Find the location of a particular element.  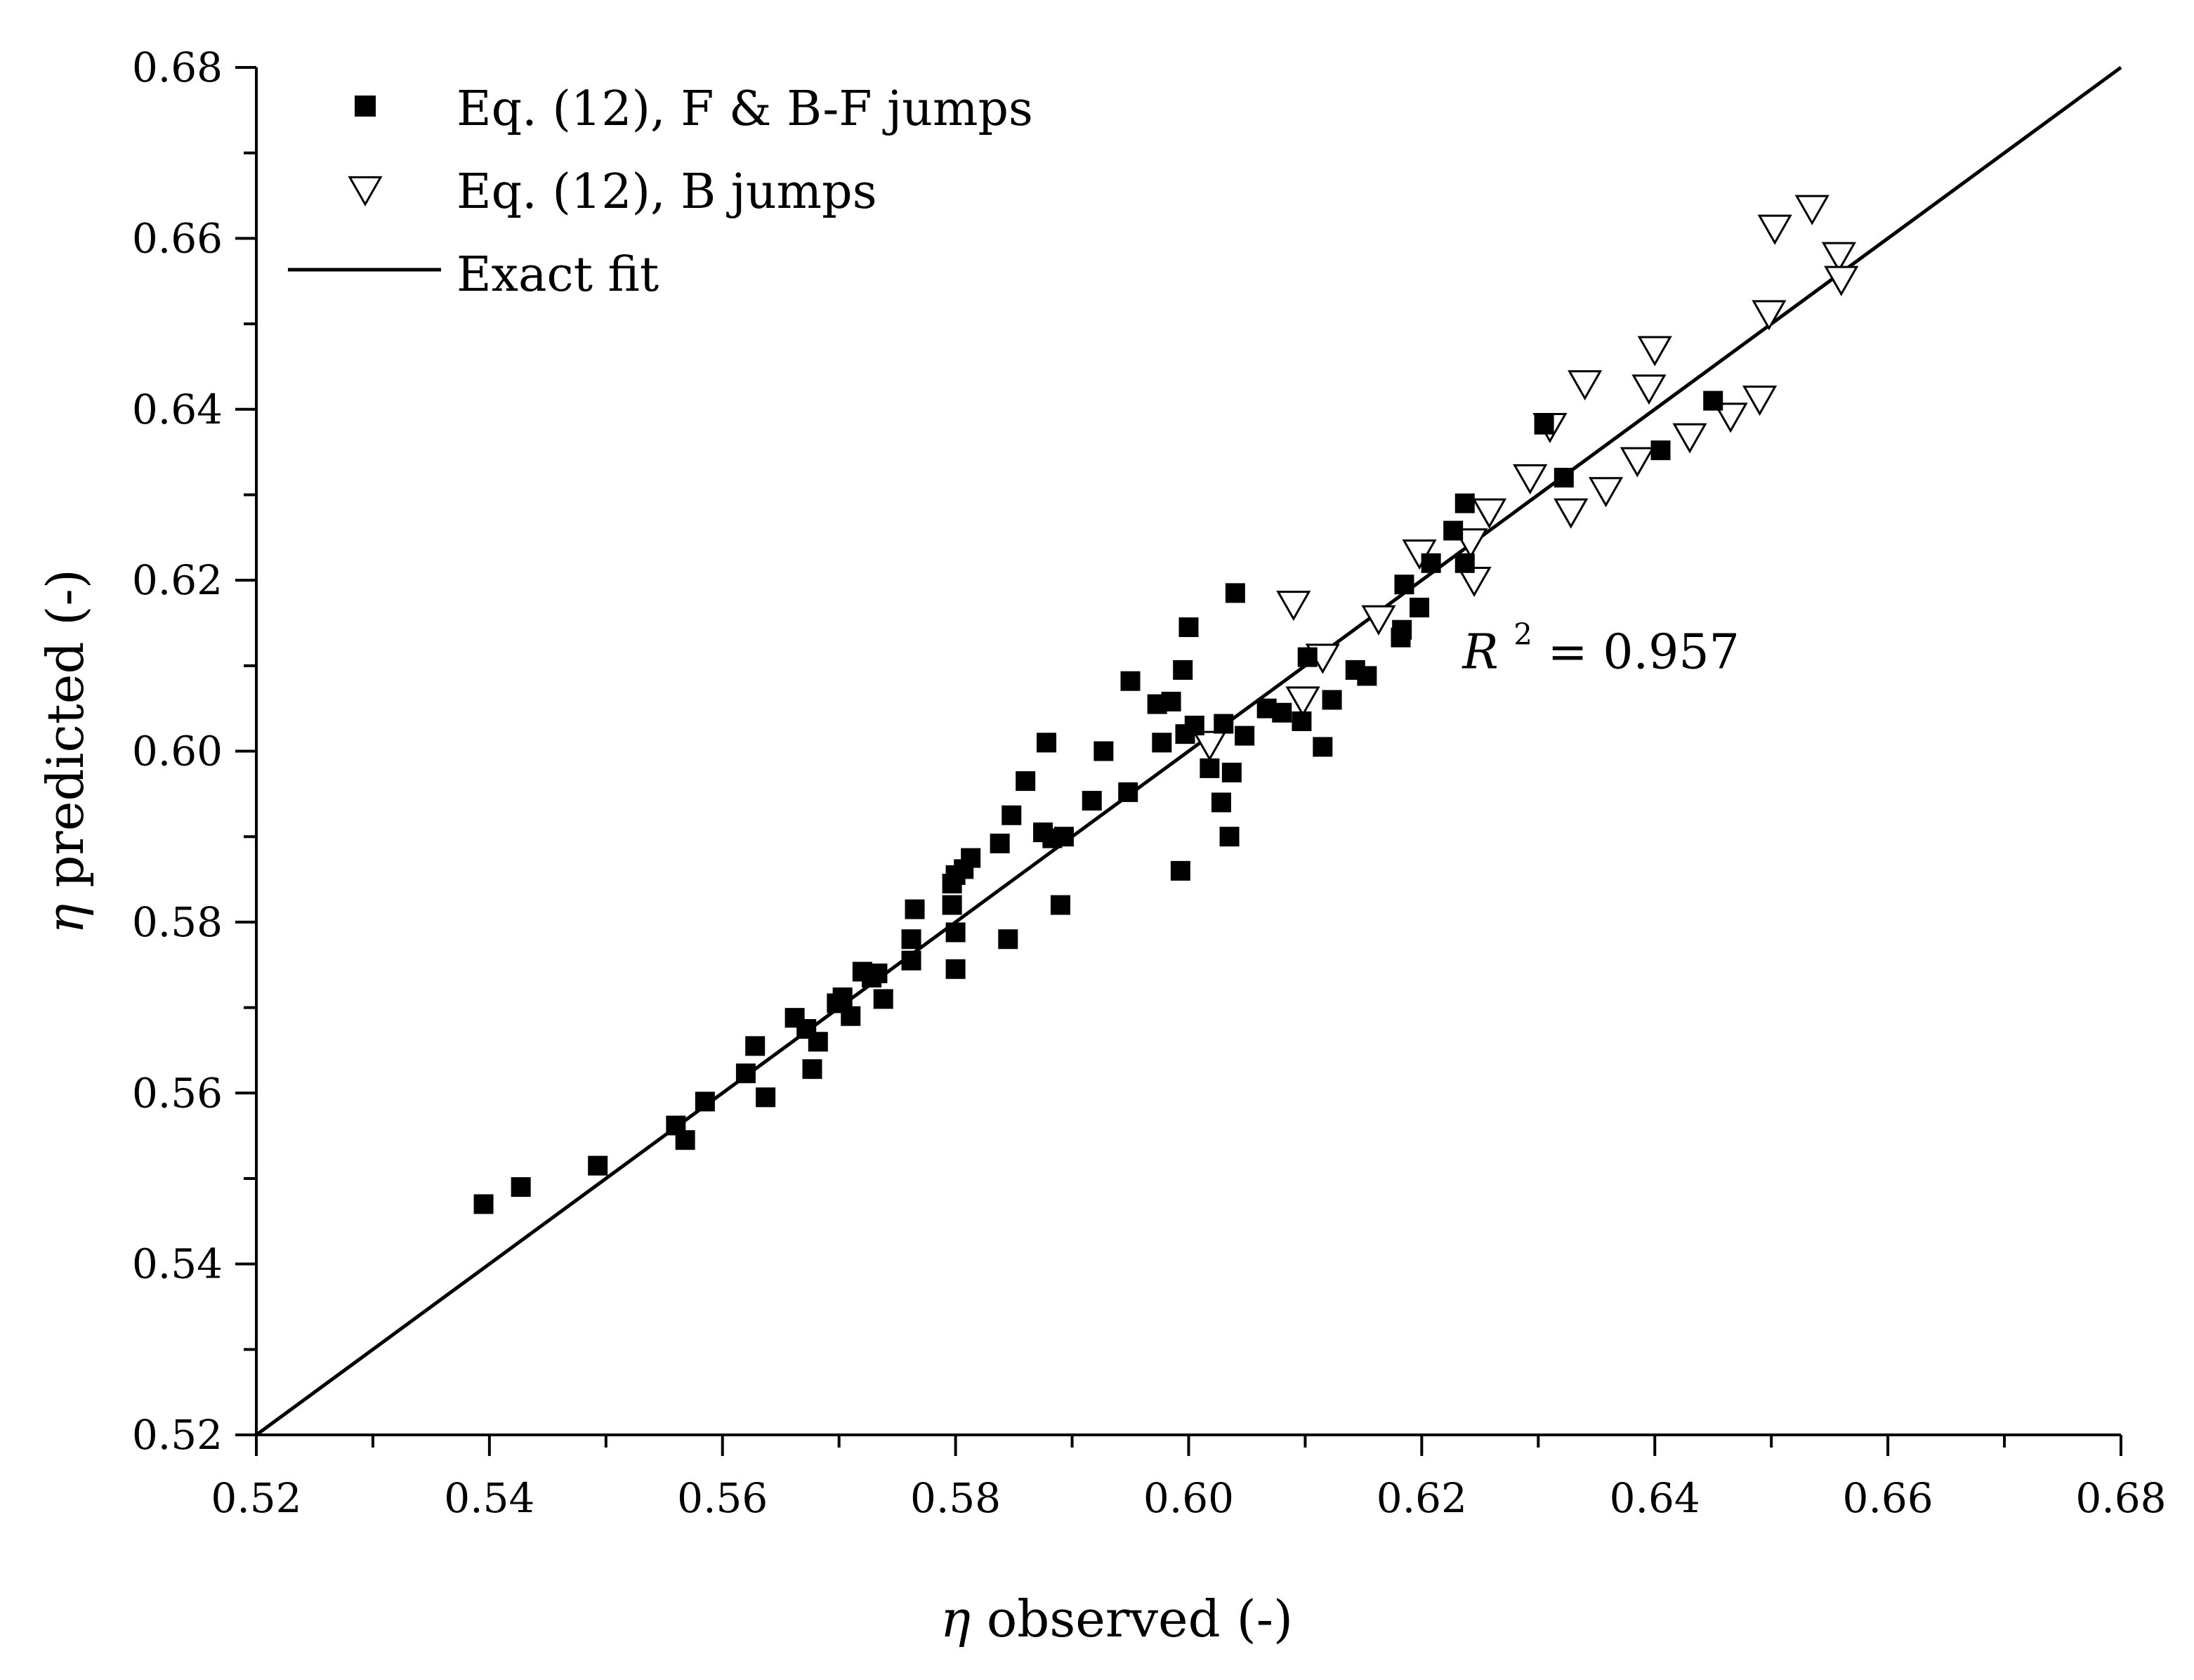

x-tick-label: 0.60 is located at coordinates (1188, 1498).